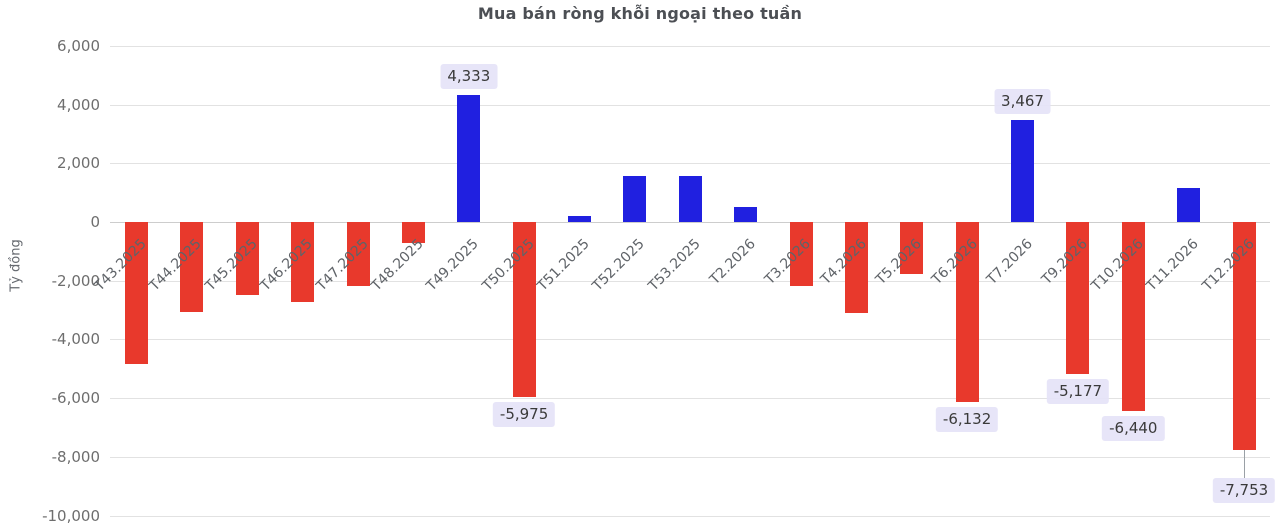 This screenshot has width=1280, height=525. Describe the element at coordinates (640, 13) in the screenshot. I see `chart-title: Mua bán ròng khỗi ngoại theo tuần` at that location.